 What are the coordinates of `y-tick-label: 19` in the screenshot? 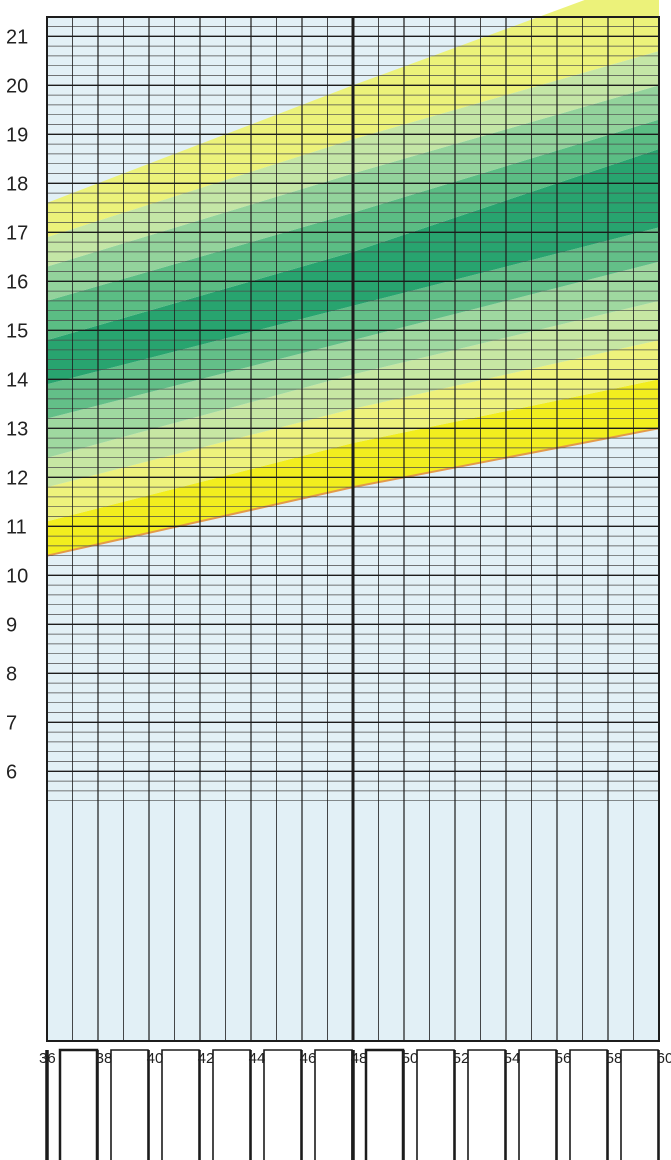 It's located at (17, 135).